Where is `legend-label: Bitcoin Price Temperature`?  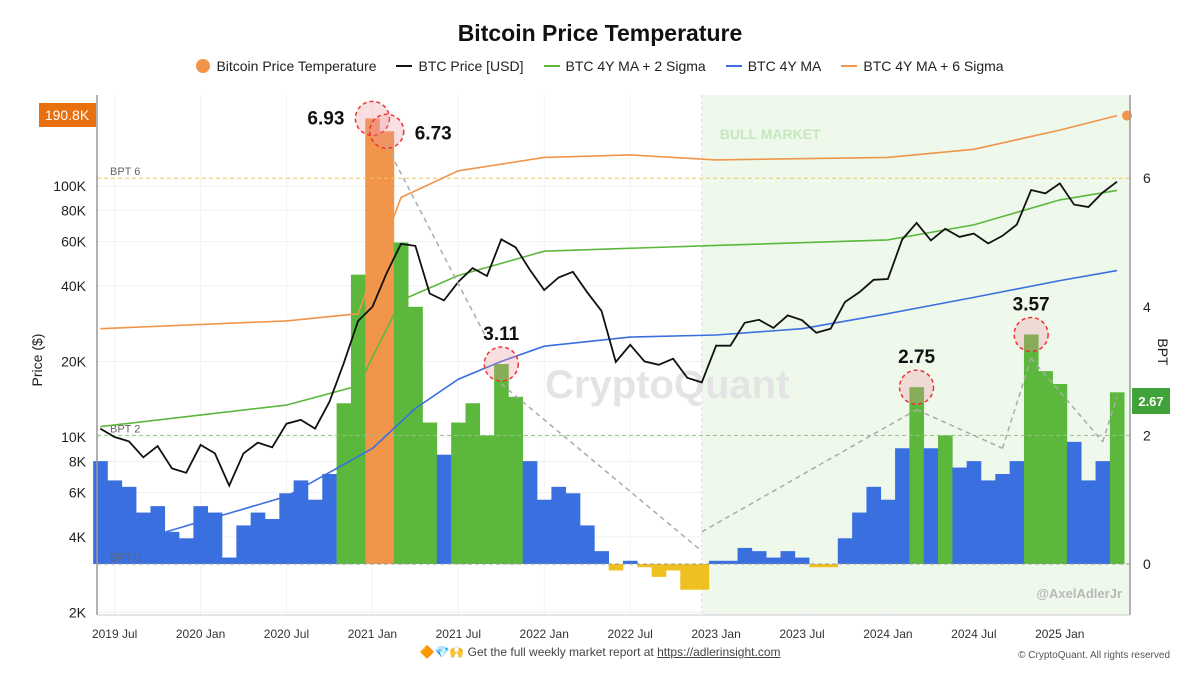
legend-label: Bitcoin Price Temperature is located at coordinates (296, 66).